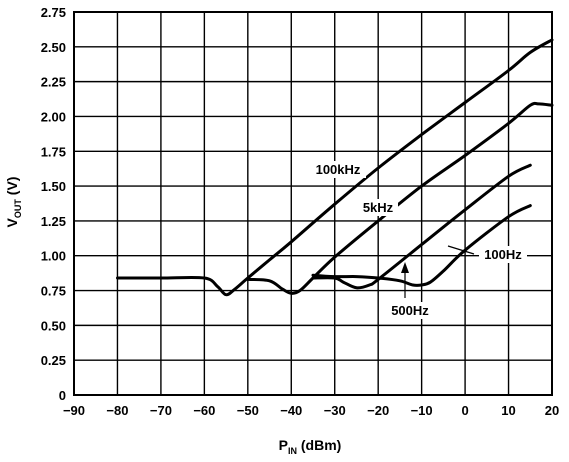 The width and height of the screenshot is (569, 462). Describe the element at coordinates (421, 245) in the screenshot. I see `series-100hz-line` at that location.